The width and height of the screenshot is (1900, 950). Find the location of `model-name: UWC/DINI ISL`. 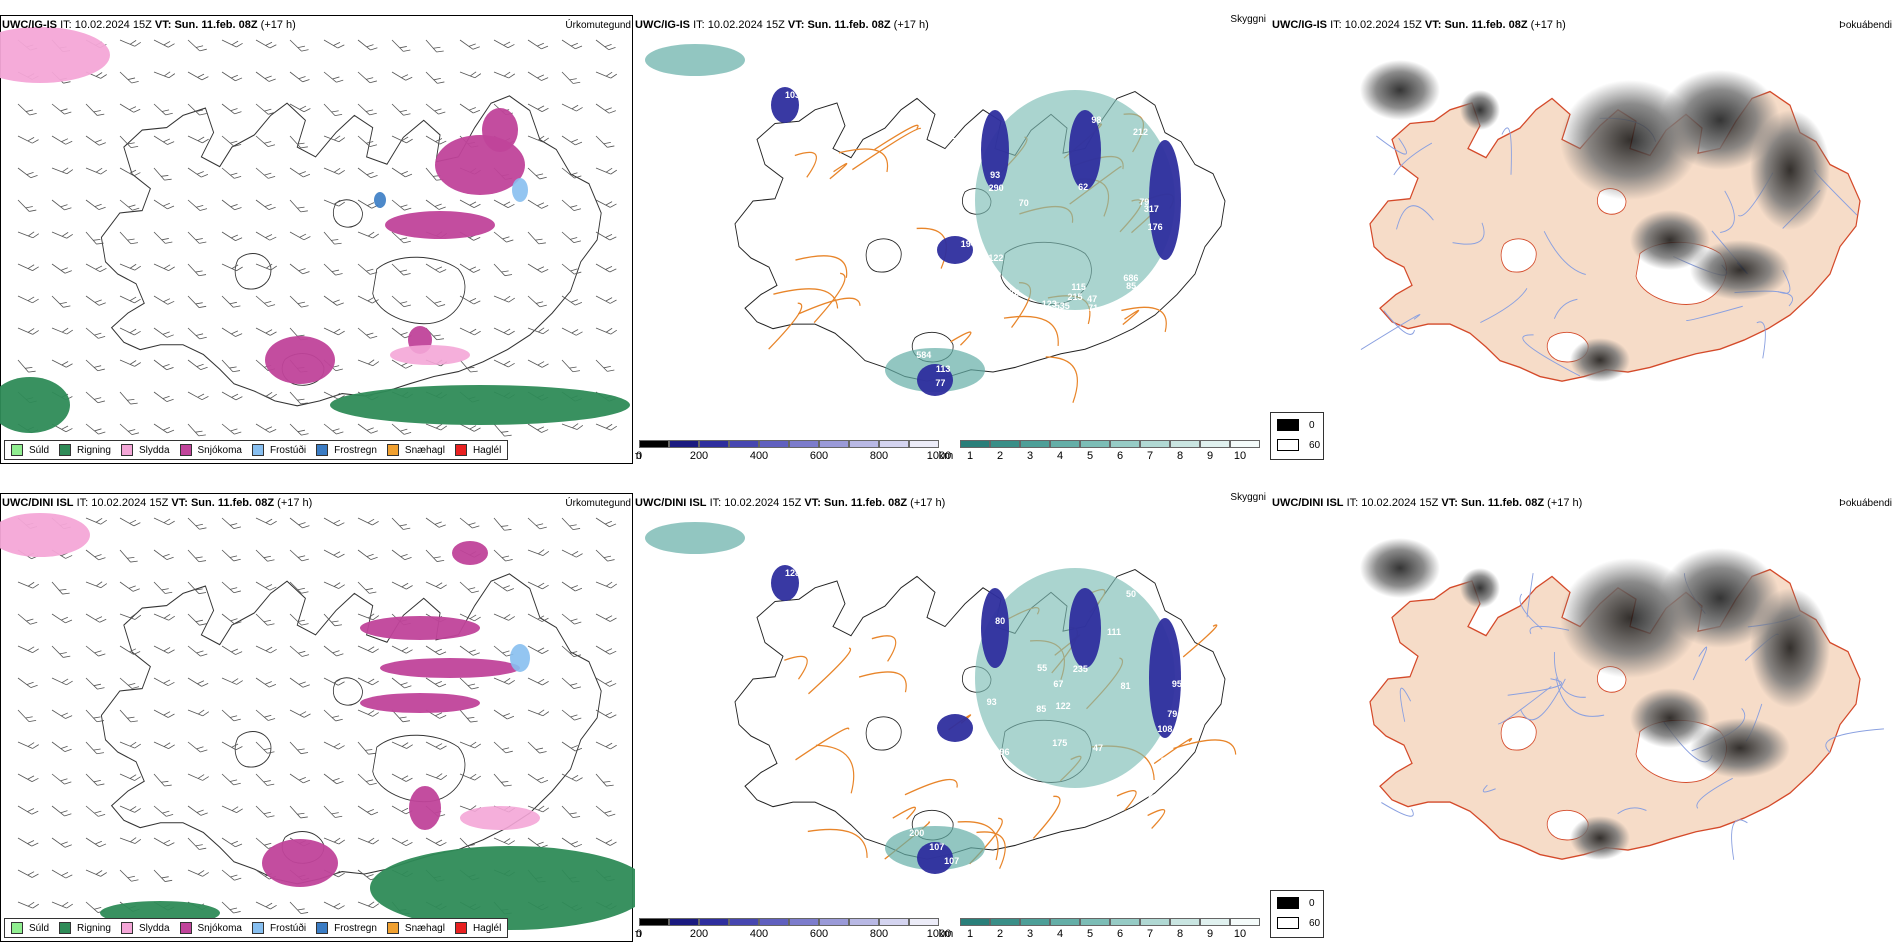

model-name: UWC/DINI ISL is located at coordinates (671, 503).